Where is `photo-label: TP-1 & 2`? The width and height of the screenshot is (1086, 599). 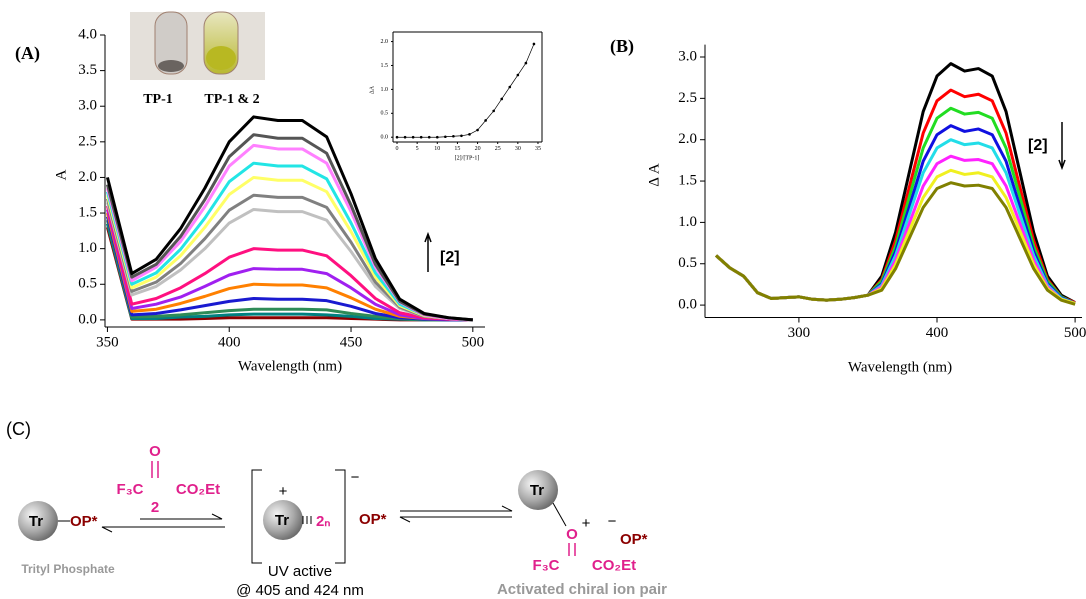 photo-label: TP-1 & 2 is located at coordinates (231, 99).